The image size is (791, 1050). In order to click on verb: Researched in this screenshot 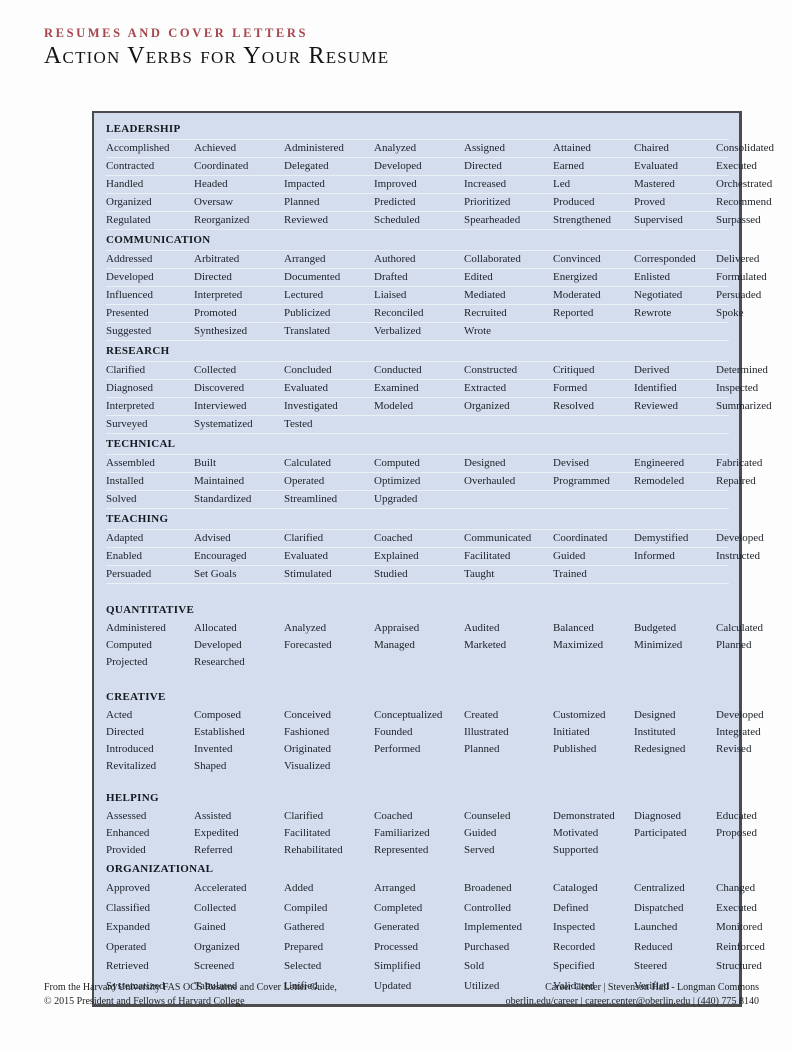, I will do `click(219, 662)`.